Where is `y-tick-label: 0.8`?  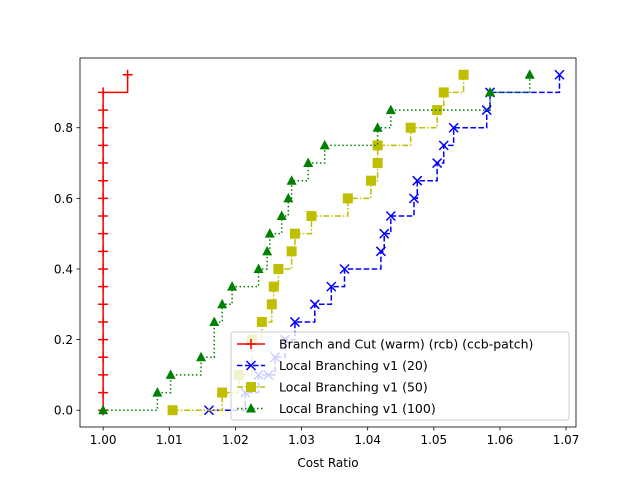
y-tick-label: 0.8 is located at coordinates (63, 128).